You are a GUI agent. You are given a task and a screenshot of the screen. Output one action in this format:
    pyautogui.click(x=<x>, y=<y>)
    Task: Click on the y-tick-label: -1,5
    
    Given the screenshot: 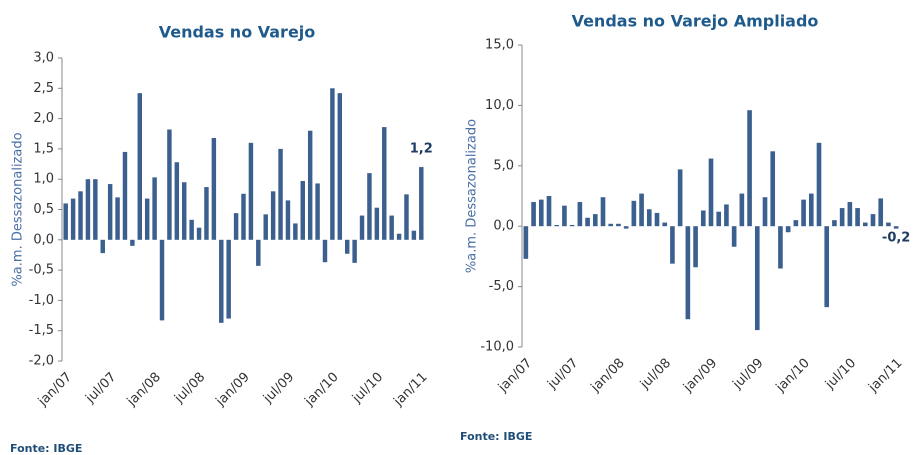 What is the action you would take?
    pyautogui.click(x=41, y=330)
    